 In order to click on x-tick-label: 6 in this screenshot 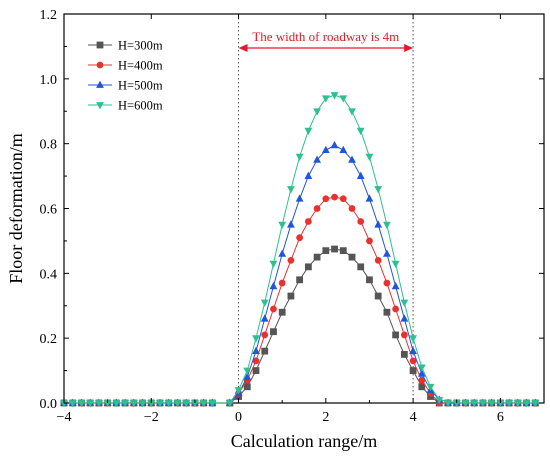, I will do `click(500, 417)`.